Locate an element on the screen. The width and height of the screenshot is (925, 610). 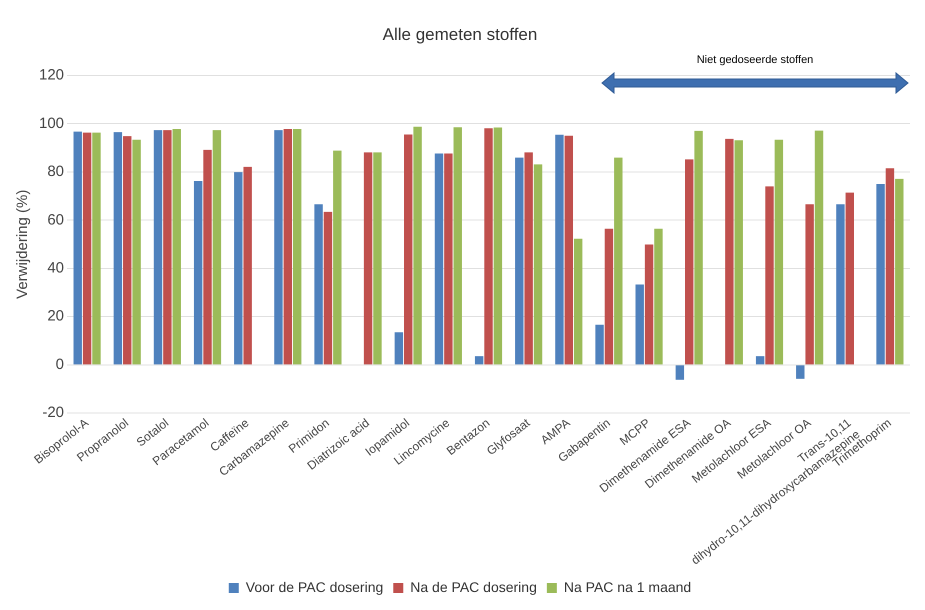
y-tick-label: 20 is located at coordinates (55, 316).